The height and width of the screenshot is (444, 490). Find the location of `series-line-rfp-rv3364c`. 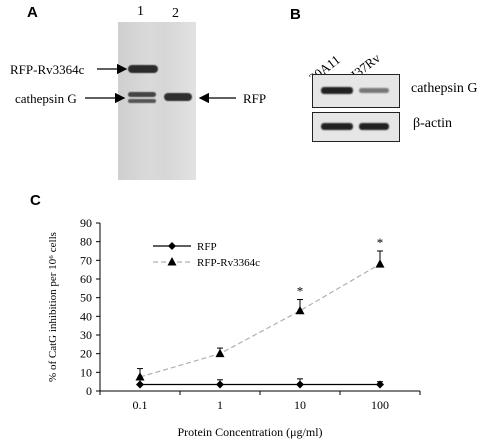

series-line-rfp-rv3364c is located at coordinates (260, 320).